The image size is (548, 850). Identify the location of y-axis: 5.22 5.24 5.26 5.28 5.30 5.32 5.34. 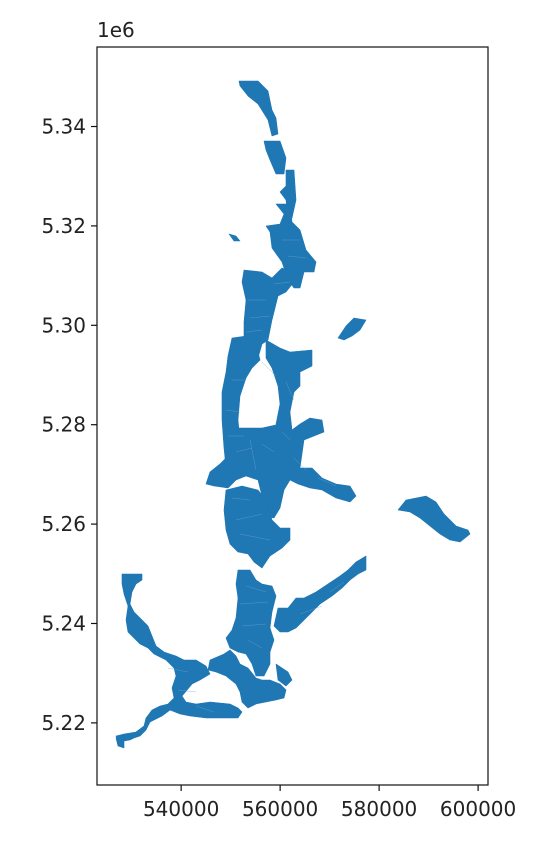
(69, 425).